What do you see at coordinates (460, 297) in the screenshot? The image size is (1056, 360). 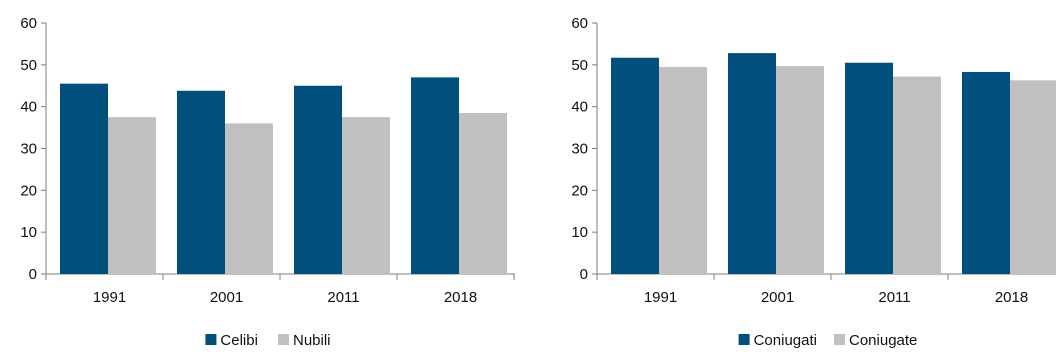 I see `chart-left-x-tick-label: 2018` at bounding box center [460, 297].